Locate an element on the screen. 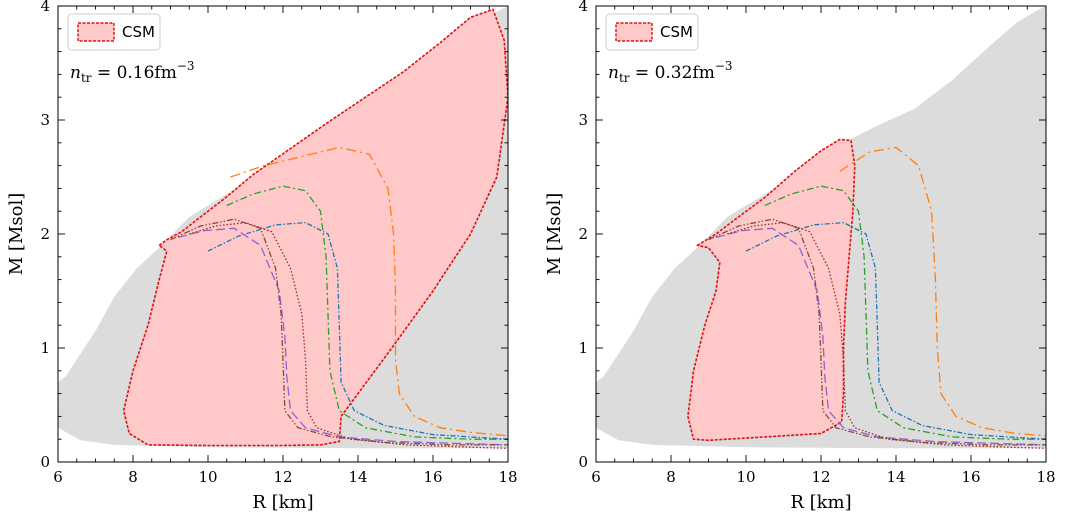 The image size is (1074, 519). ntr-annotation: ntr = 0.16fm−3 is located at coordinates (132, 72).